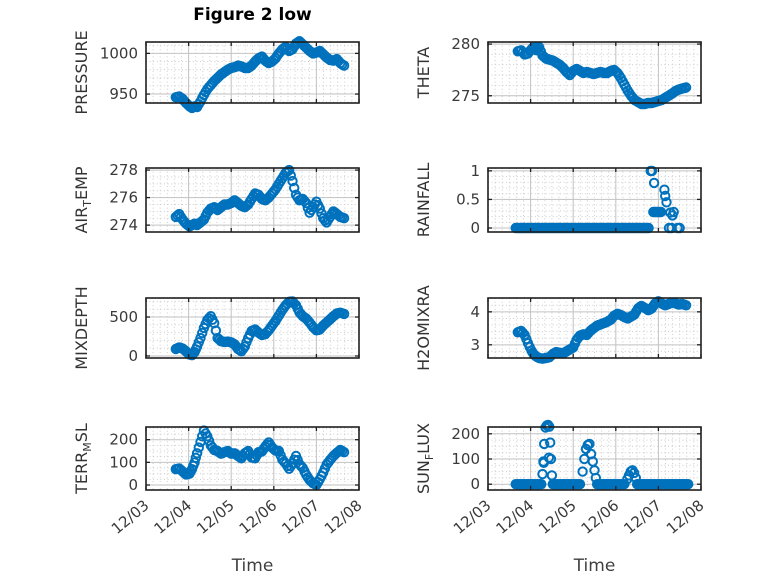  Describe the element at coordinates (465, 44) in the screenshot. I see `svg-text: 280` at that location.